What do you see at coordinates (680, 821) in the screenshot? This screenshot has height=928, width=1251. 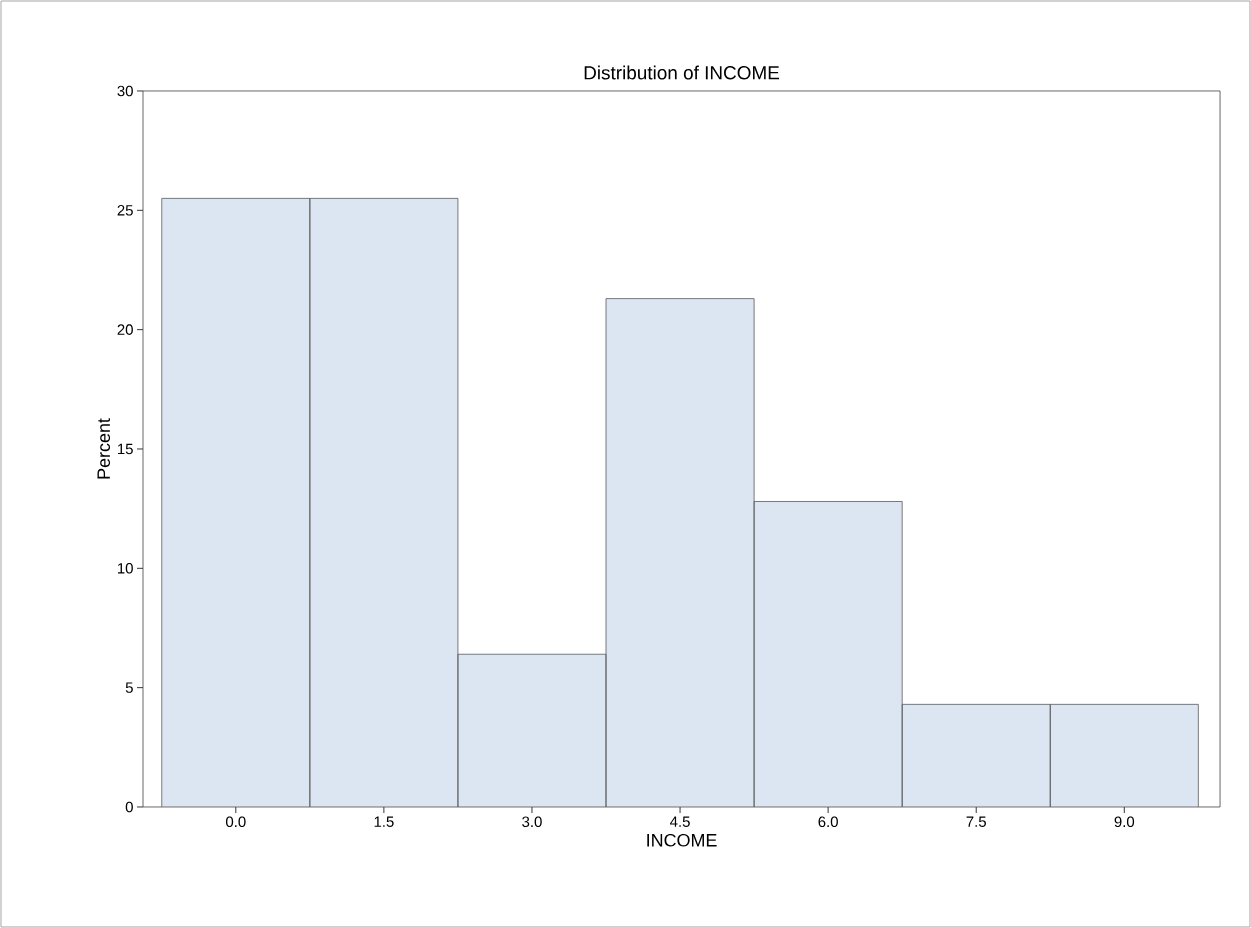 I see `x-tick-label: 4.5` at bounding box center [680, 821].